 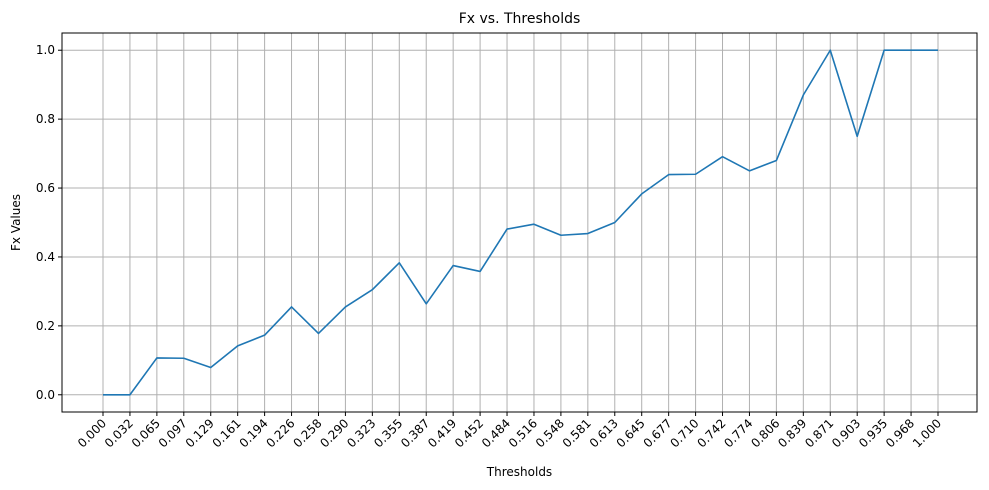 I want to click on x-tick-label: 0.645, so click(x=631, y=433).